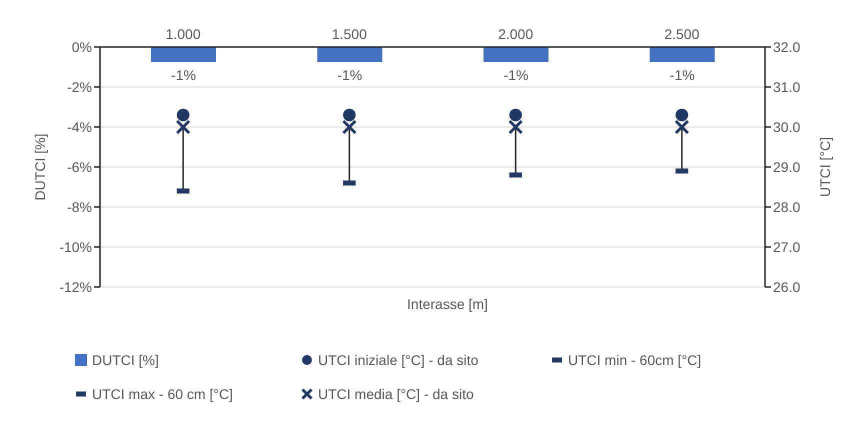 This screenshot has height=423, width=845. What do you see at coordinates (75, 286) in the screenshot?
I see `y-tick-label: -12%` at bounding box center [75, 286].